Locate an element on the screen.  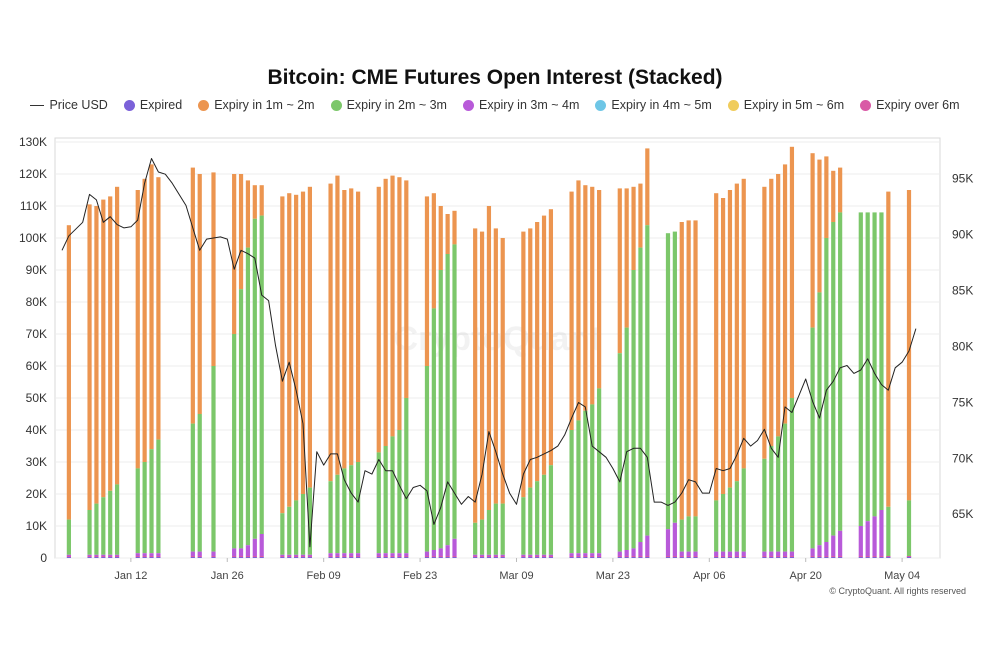
y-left-tick-label: 40K is located at coordinates (36, 430).